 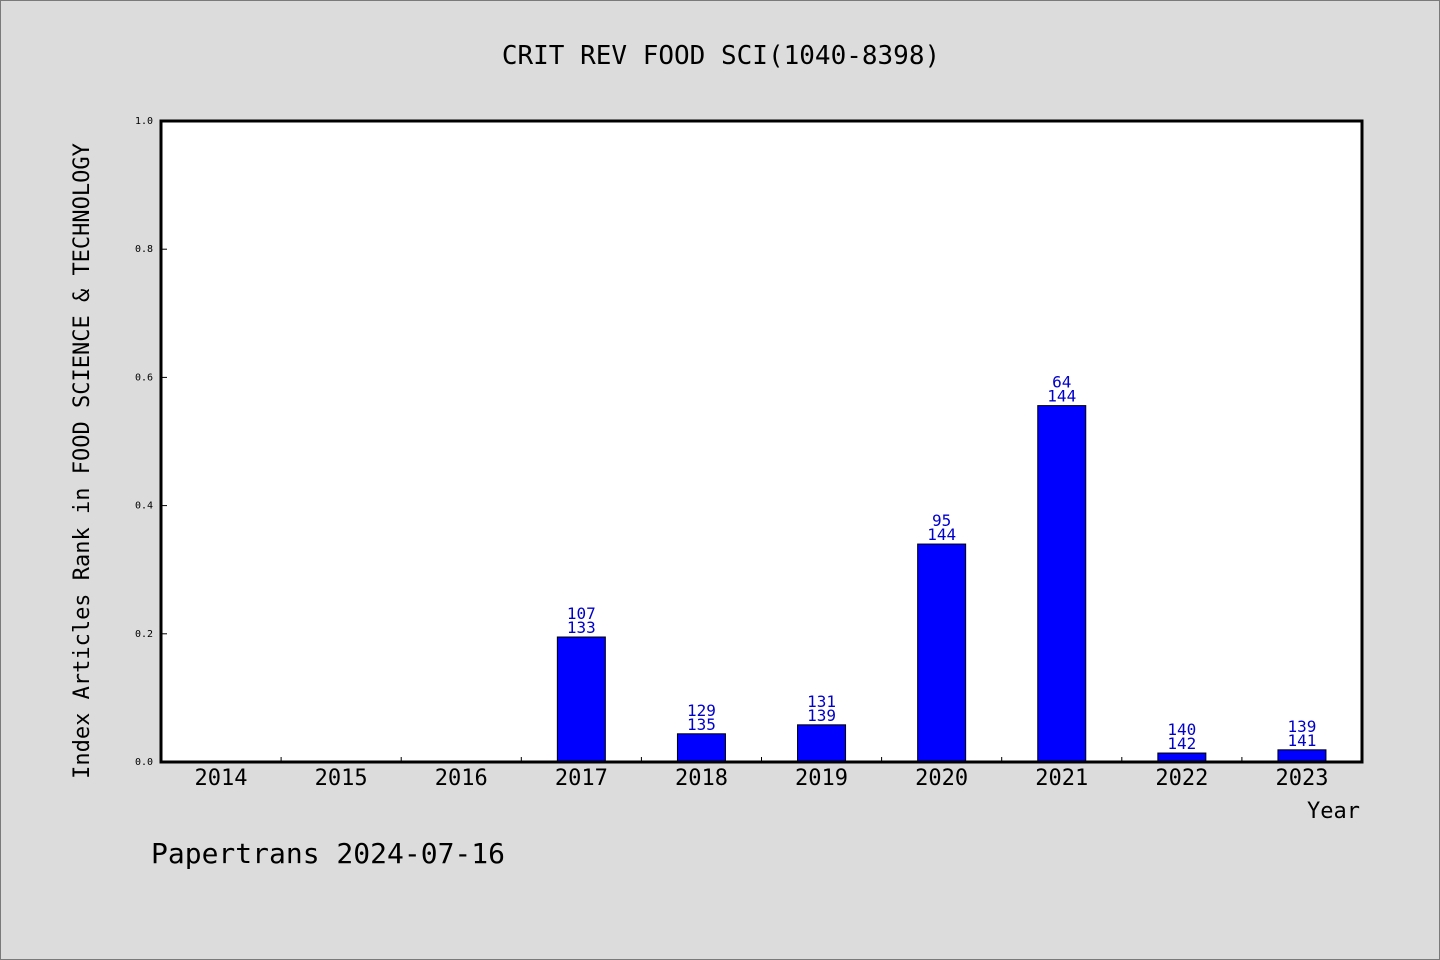 I want to click on x-tick-label: 2016, so click(x=461, y=778).